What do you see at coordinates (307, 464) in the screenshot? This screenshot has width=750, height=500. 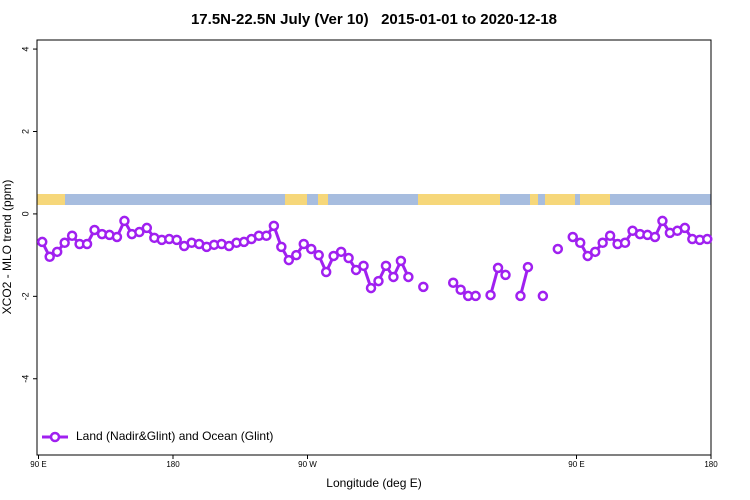 I see `x-tick-label: 90 W` at bounding box center [307, 464].